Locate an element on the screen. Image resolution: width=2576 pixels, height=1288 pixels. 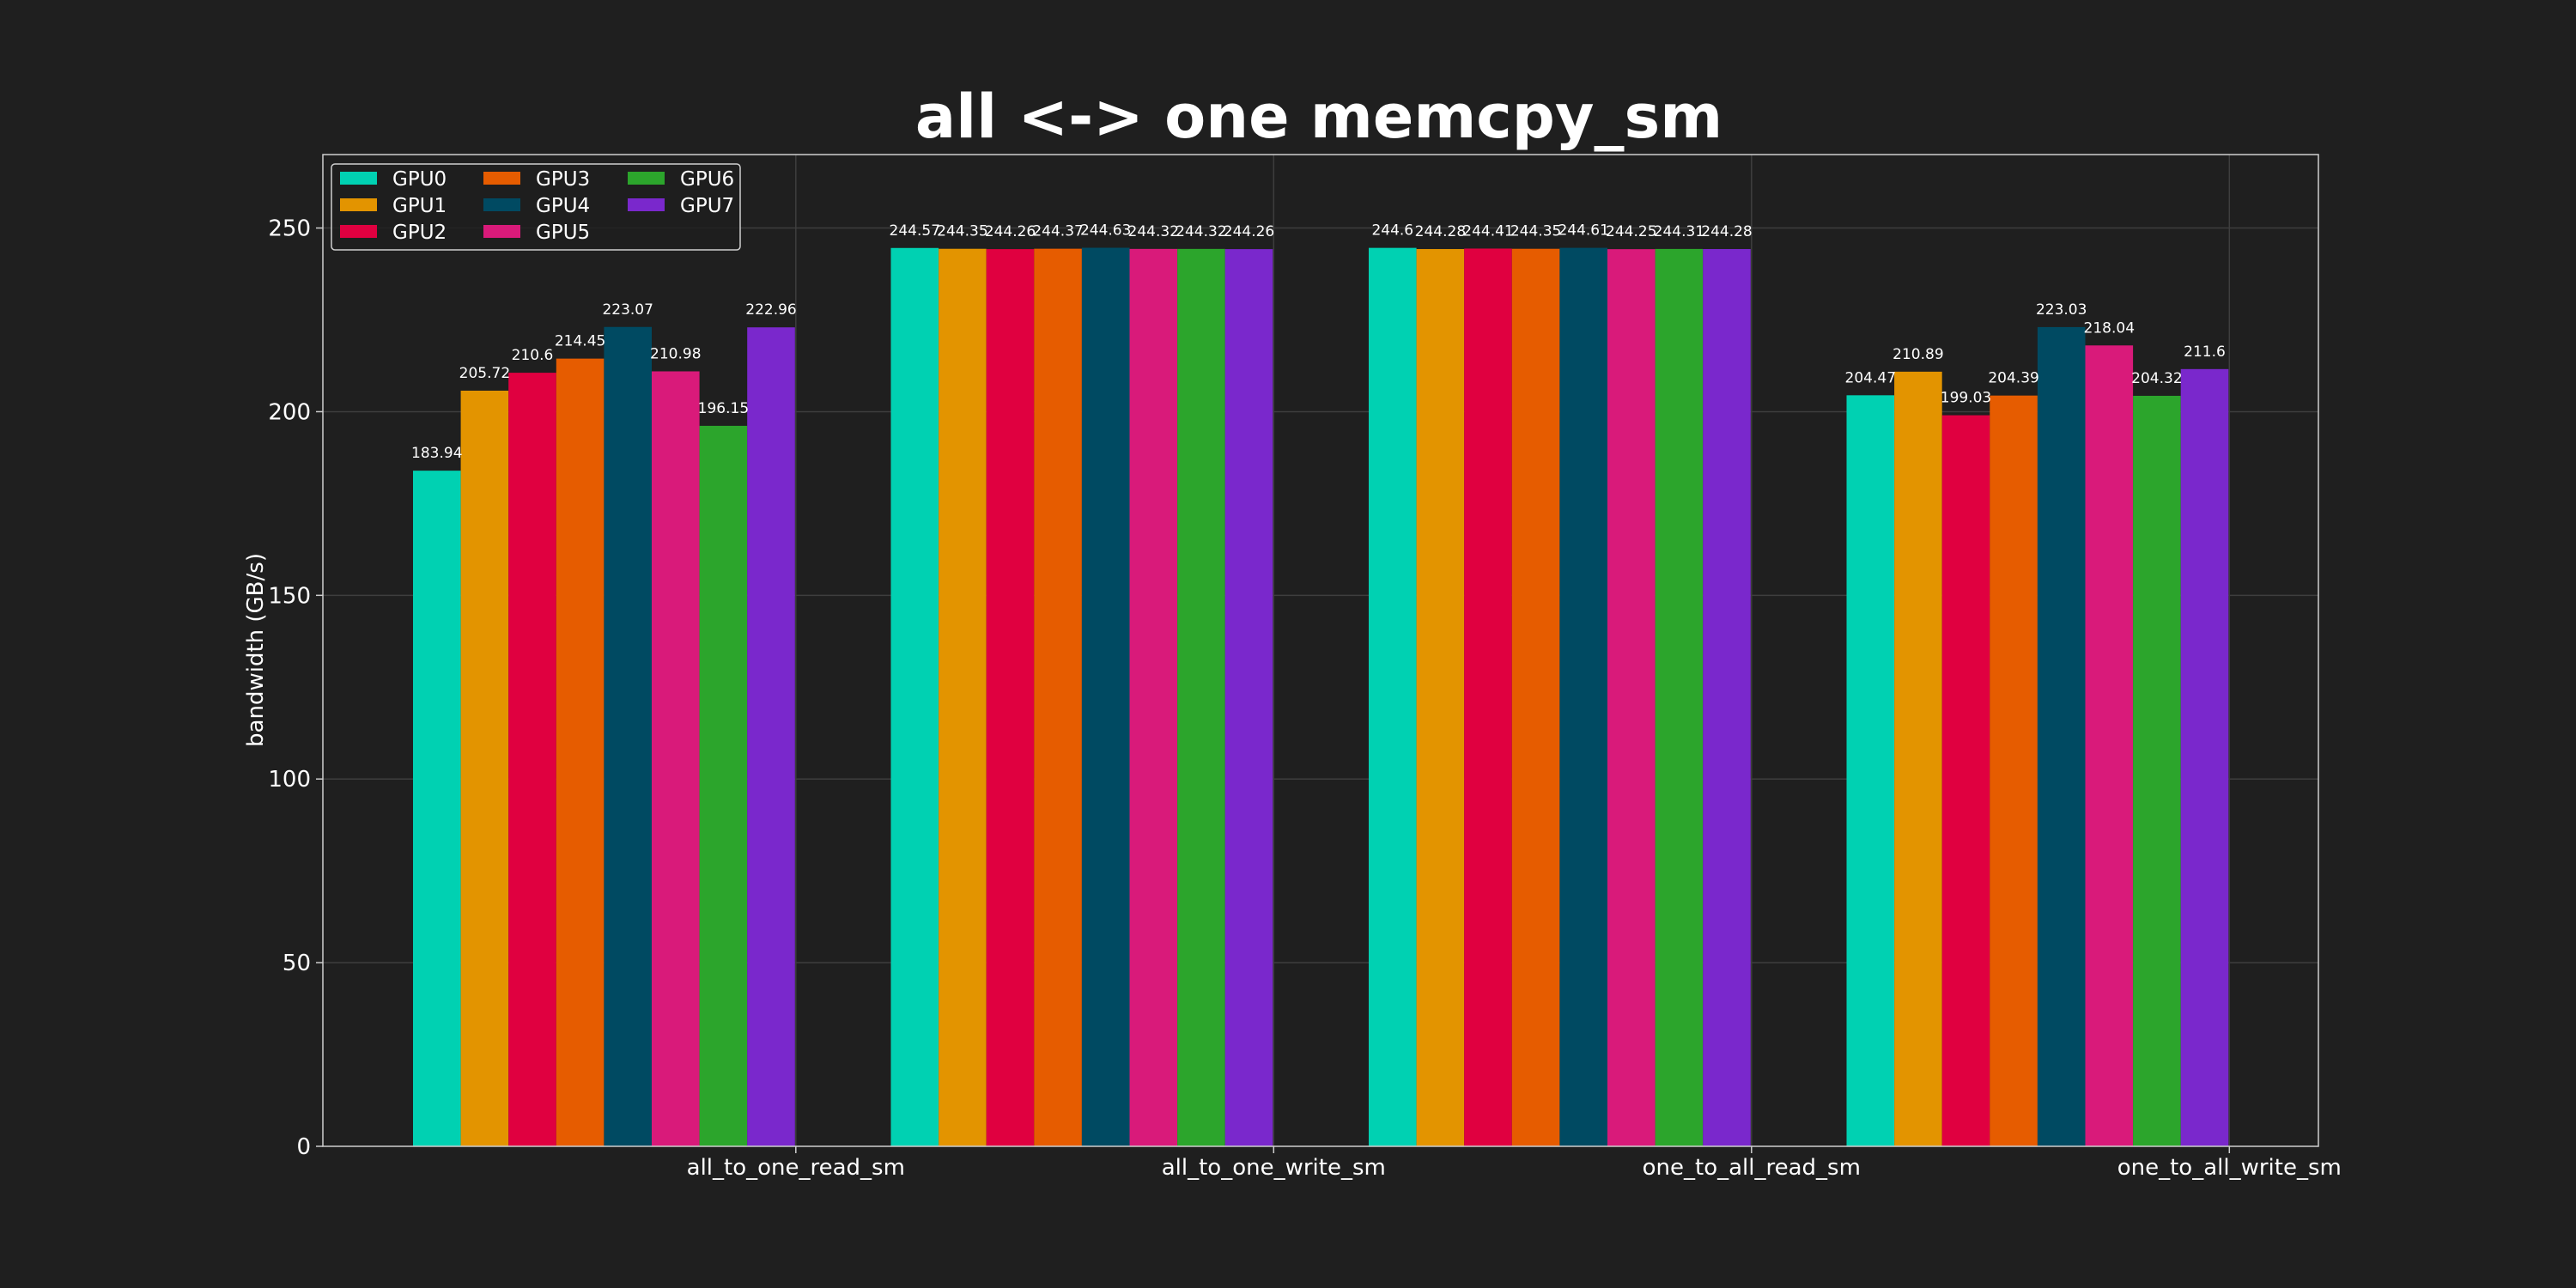
legend-label-gpu3: GPU3 is located at coordinates (563, 180).